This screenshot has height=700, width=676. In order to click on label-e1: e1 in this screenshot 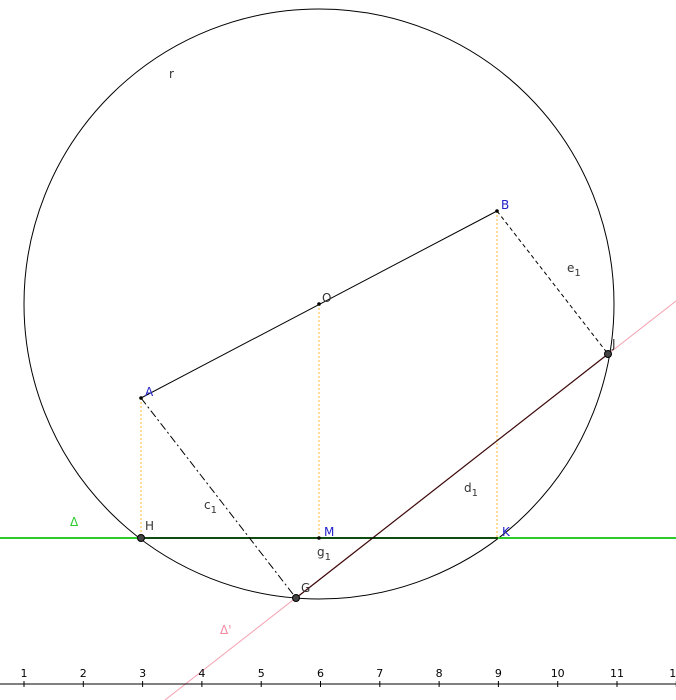, I will do `click(574, 270)`.